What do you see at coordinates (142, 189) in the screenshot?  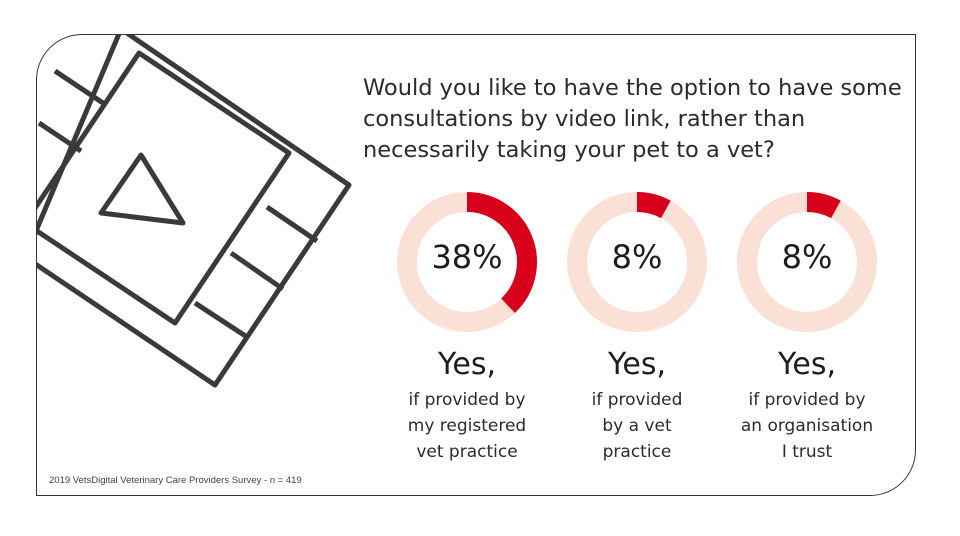 I see `play-icon` at bounding box center [142, 189].